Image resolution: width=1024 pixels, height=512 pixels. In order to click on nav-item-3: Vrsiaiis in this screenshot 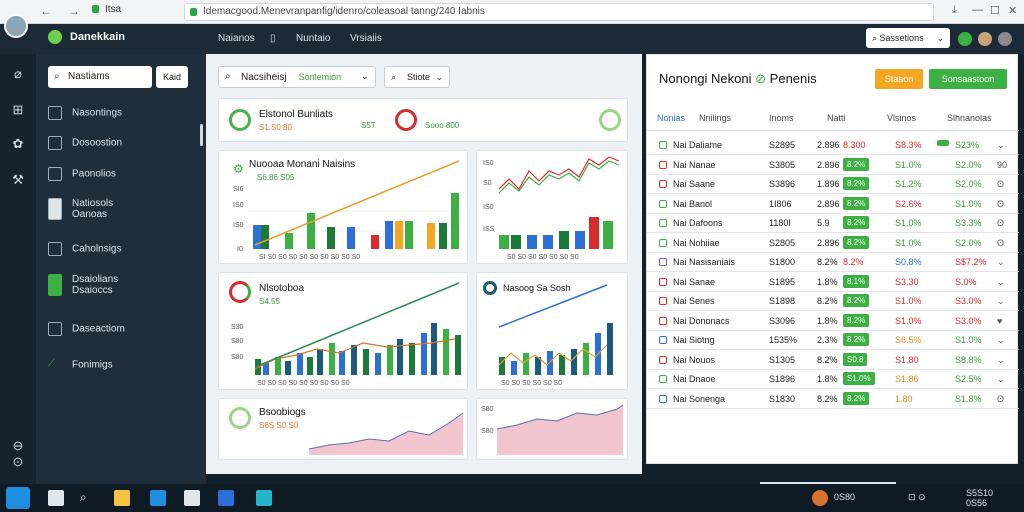, I will do `click(366, 38)`.